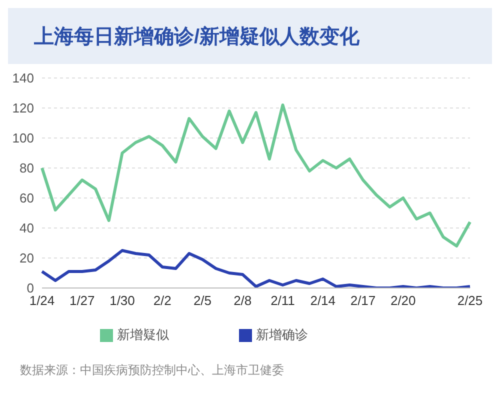 The width and height of the screenshot is (500, 403). What do you see at coordinates (363, 300) in the screenshot?
I see `x-tick-label: 2/17` at bounding box center [363, 300].